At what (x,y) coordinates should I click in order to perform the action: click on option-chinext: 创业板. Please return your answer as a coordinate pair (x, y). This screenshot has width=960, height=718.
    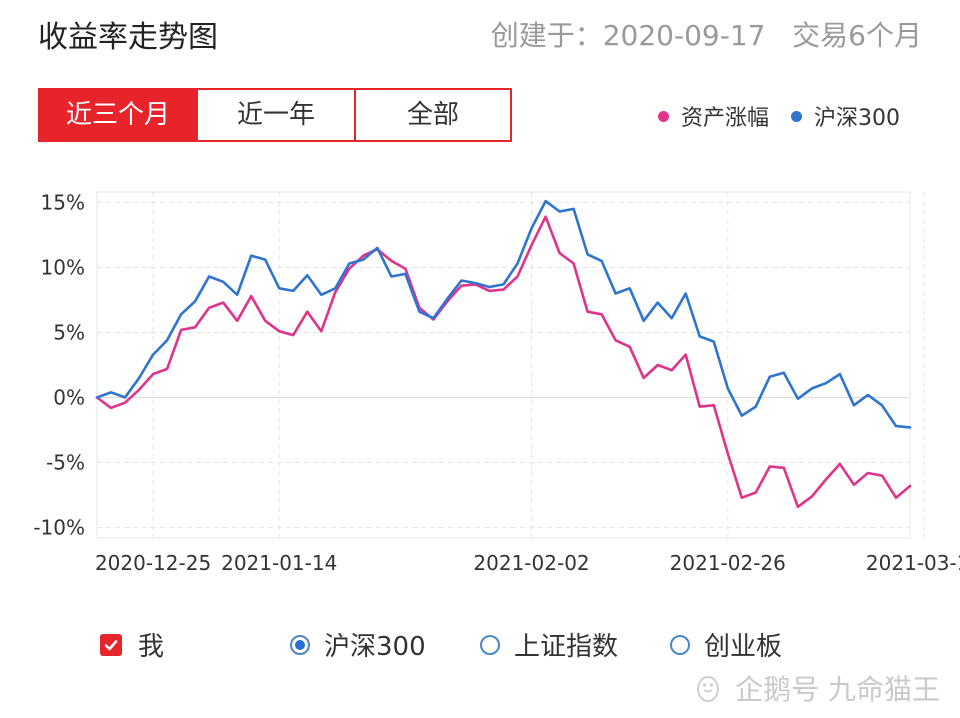
    Looking at the image, I should click on (726, 644).